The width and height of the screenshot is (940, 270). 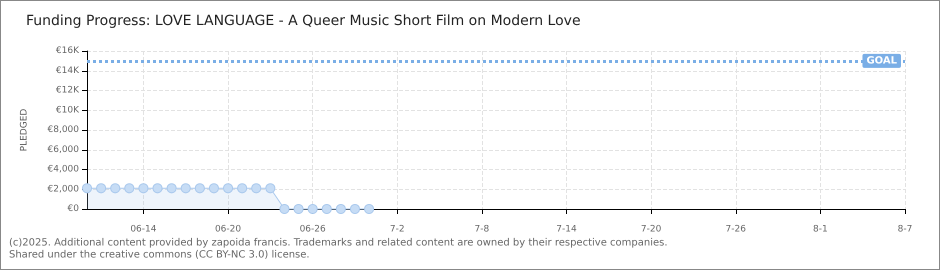 I want to click on x-tick-label: 06-20, so click(x=228, y=229).